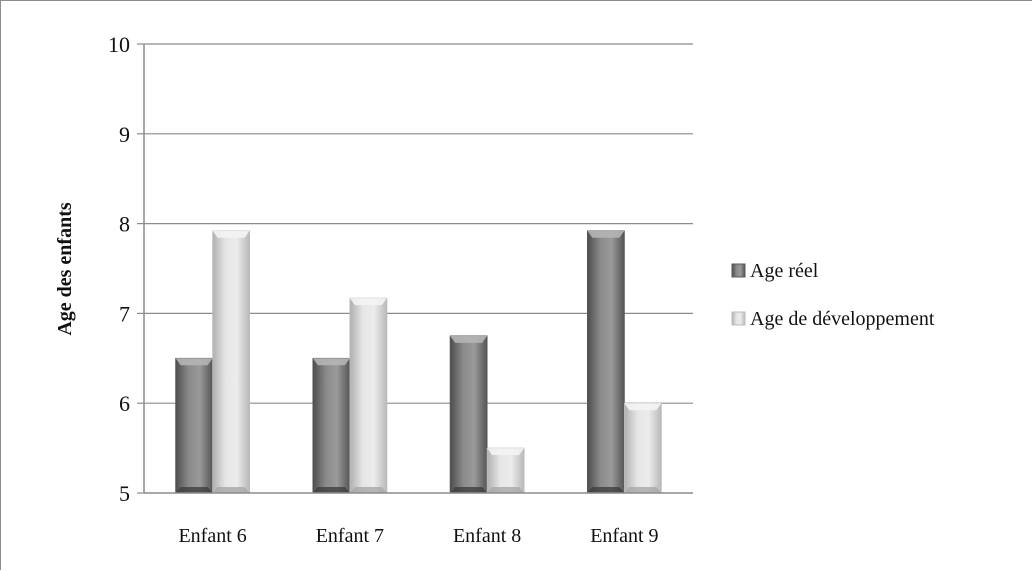 This screenshot has height=571, width=1032. Describe the element at coordinates (331, 425) in the screenshot. I see `bar-enfant-7-age-reel` at that location.